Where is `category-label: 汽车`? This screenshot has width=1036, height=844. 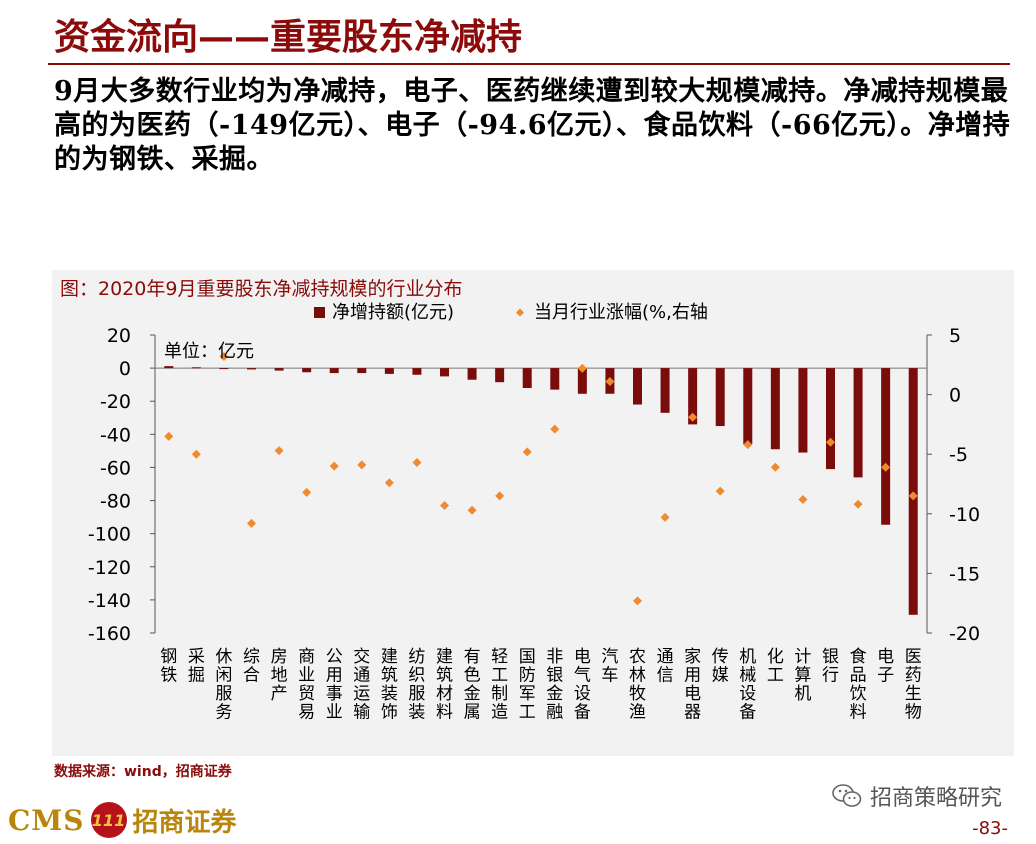 category-label: 汽车 is located at coordinates (609, 666).